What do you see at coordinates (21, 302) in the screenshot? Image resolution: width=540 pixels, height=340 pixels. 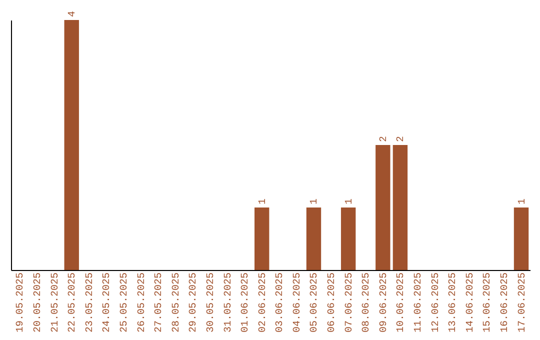 I see `x-tick-label: 19.05.2025` at bounding box center [21, 302].